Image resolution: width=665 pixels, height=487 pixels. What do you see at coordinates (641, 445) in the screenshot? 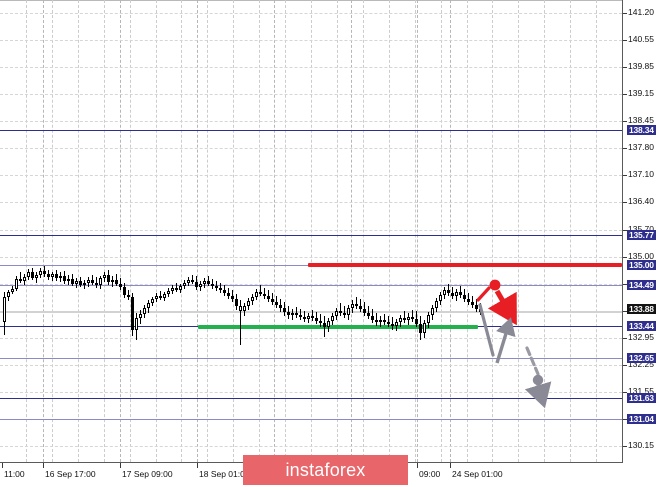
I see `price-tick-label: 130.15` at bounding box center [641, 445].